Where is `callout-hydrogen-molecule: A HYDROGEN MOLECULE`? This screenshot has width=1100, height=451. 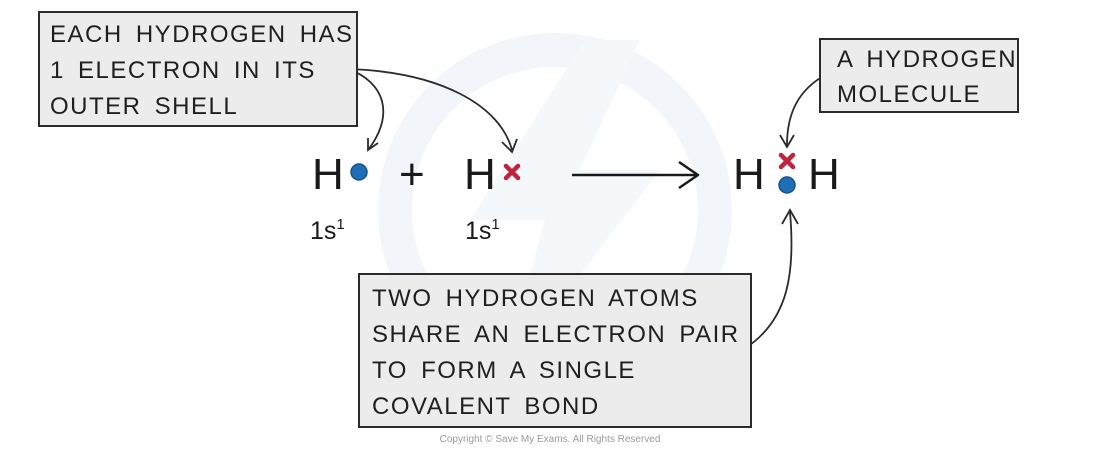
callout-hydrogen-molecule: A HYDROGEN MOLECULE is located at coordinates (919, 75).